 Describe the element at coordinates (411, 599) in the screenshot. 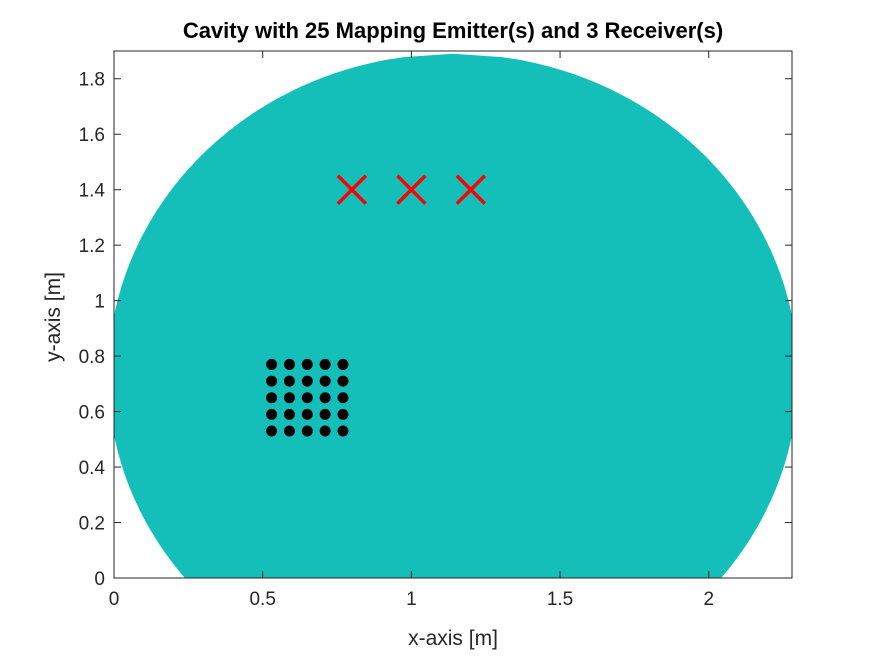

I see `x-tick-label: 1` at that location.